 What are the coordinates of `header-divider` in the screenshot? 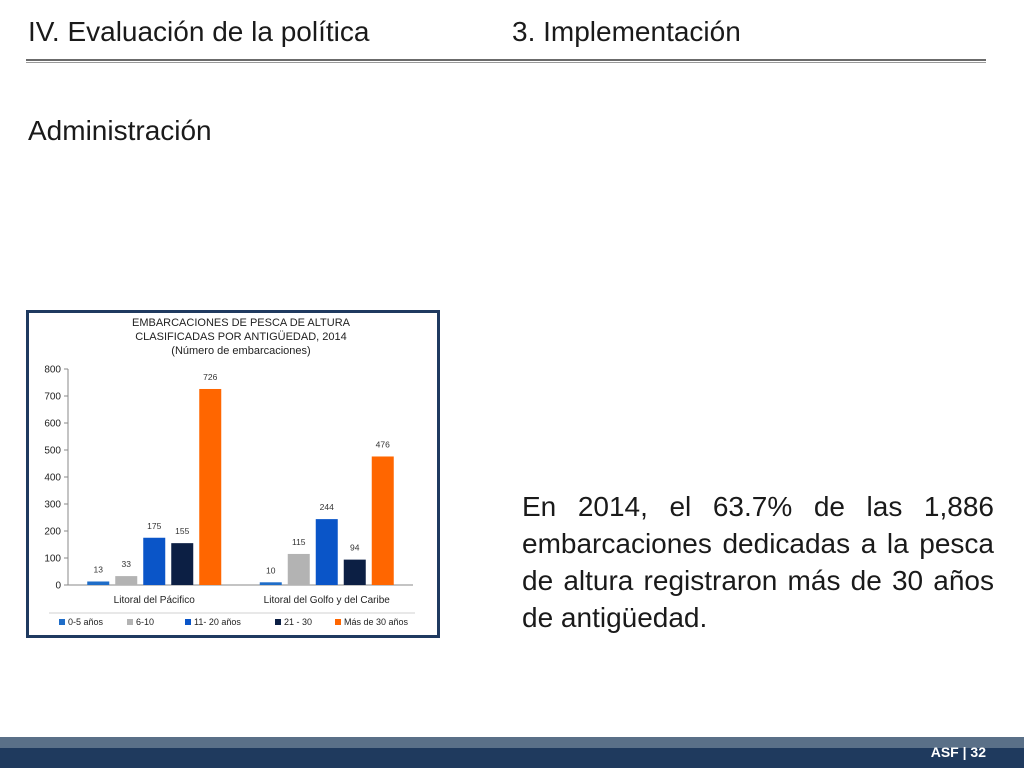 It's located at (506, 60).